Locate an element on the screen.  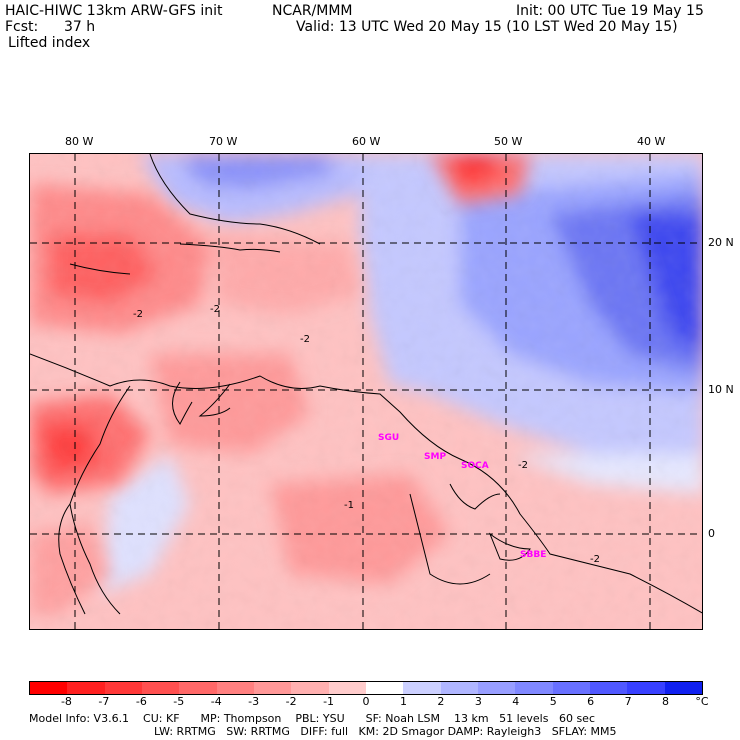
station-soca: SOCA is located at coordinates (475, 466).